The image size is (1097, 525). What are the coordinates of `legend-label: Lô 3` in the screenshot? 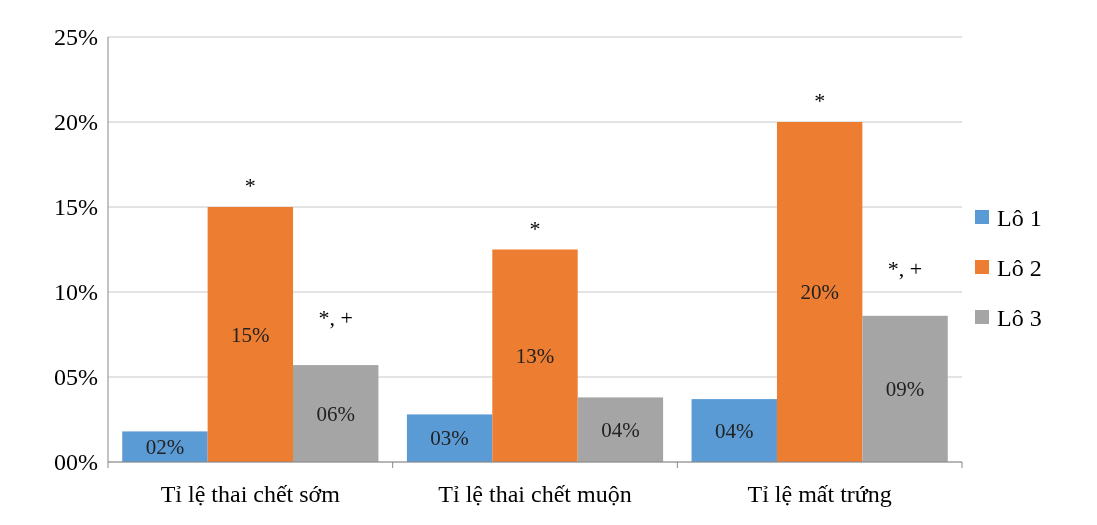 It's located at (1019, 318).